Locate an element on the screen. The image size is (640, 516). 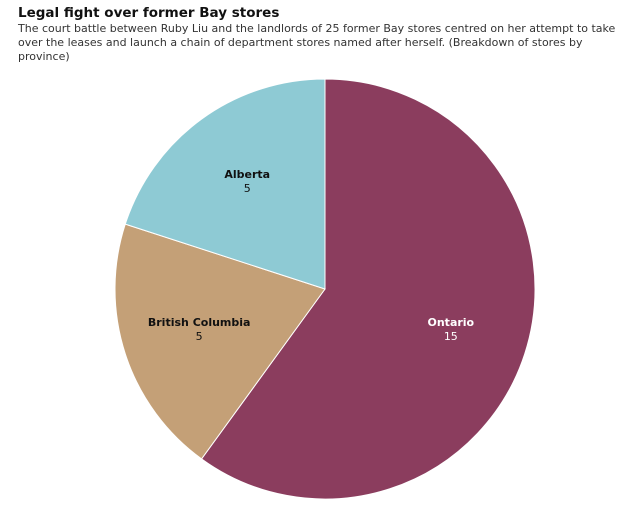
slice-label: British Columbia is located at coordinates (199, 322).